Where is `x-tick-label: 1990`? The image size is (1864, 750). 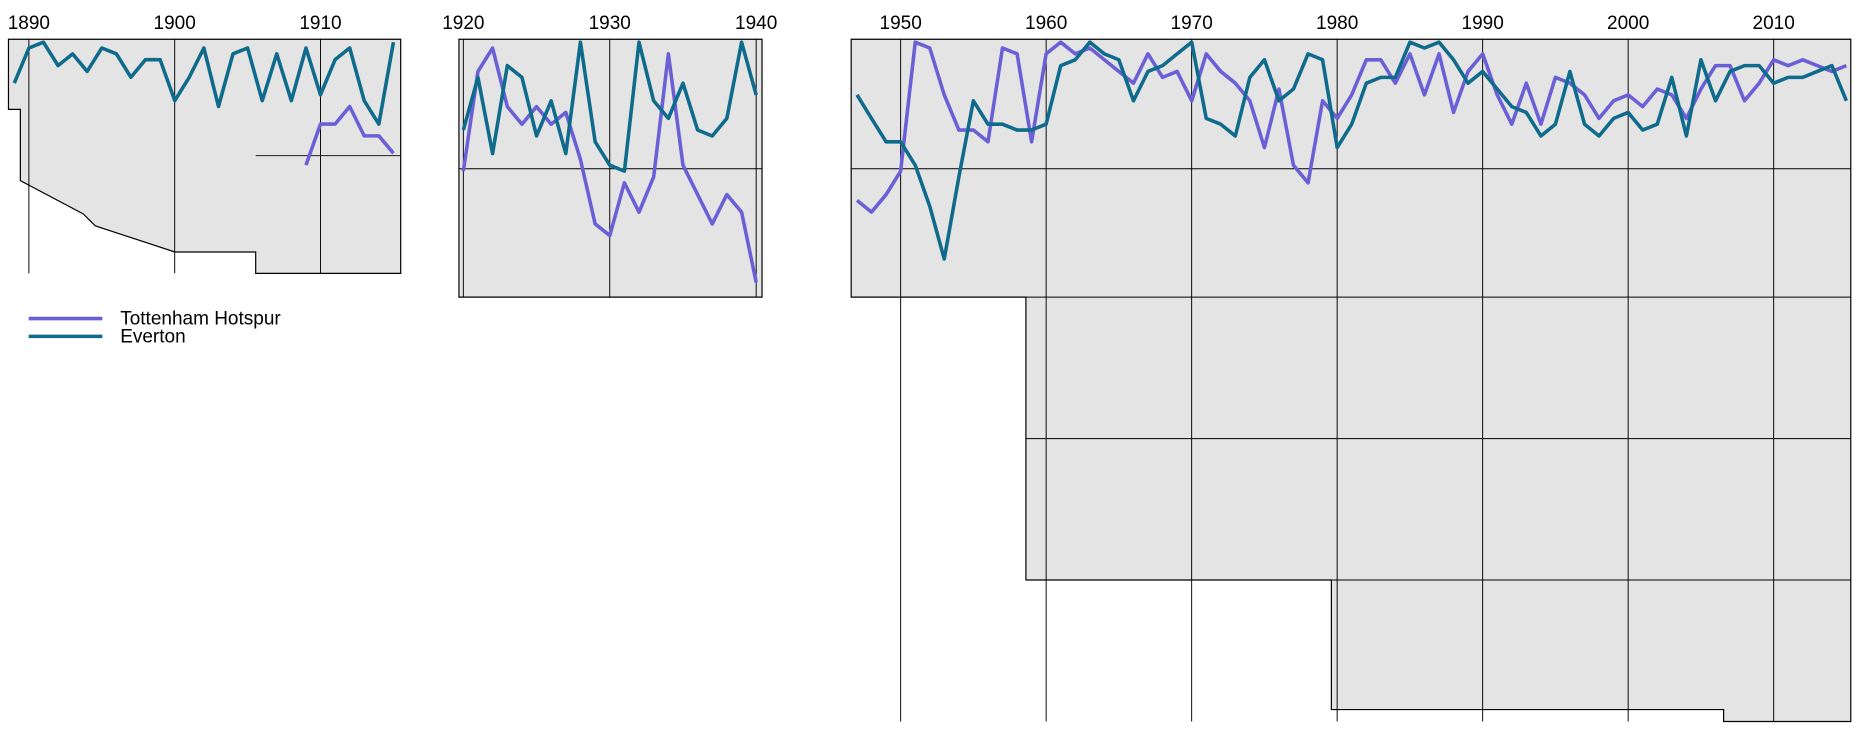 x-tick-label: 1990 is located at coordinates (1483, 23).